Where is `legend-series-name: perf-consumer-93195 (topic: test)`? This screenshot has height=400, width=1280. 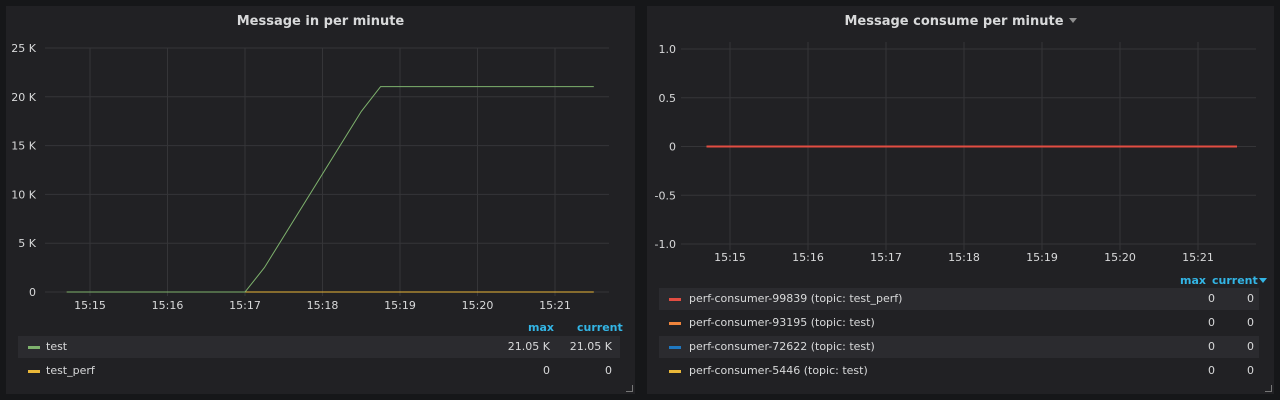 legend-series-name: perf-consumer-93195 (topic: test) is located at coordinates (782, 322).